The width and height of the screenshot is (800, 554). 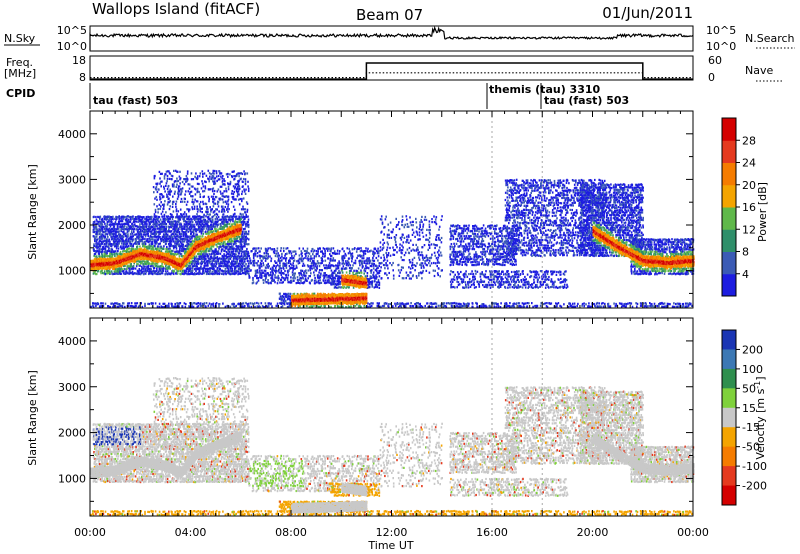 What do you see at coordinates (20, 73) in the screenshot?
I see `freq-unit-label: [MHz]` at bounding box center [20, 73].